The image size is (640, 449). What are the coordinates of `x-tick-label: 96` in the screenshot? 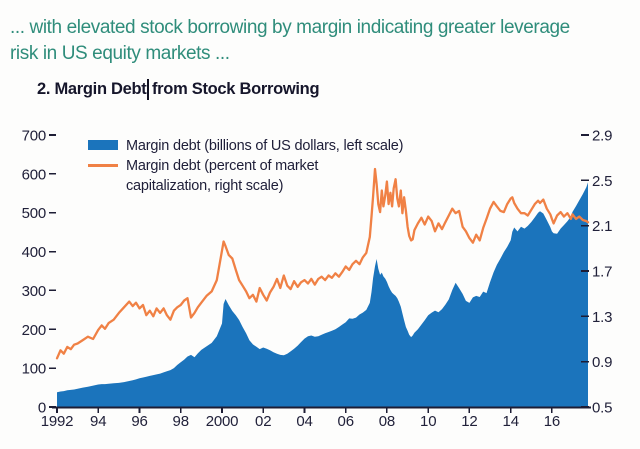 It's located at (139, 421).